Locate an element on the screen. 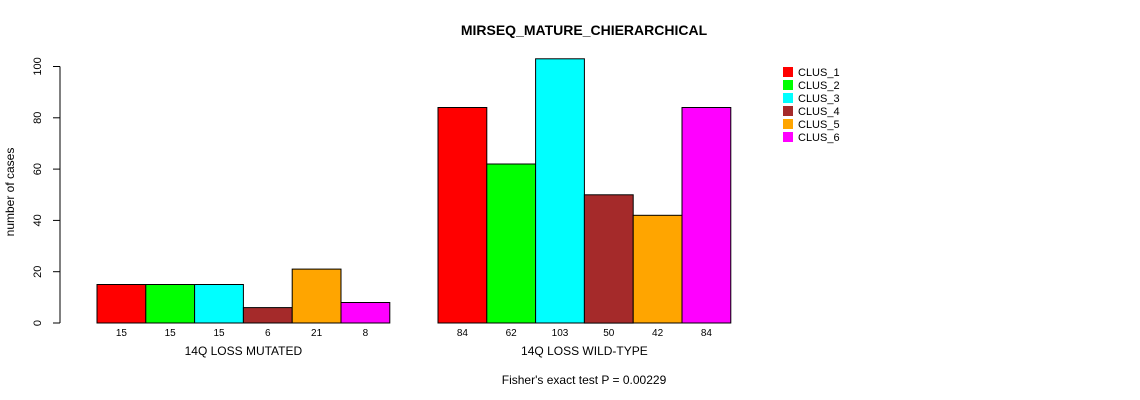  bar-value-label: 50 is located at coordinates (609, 333).